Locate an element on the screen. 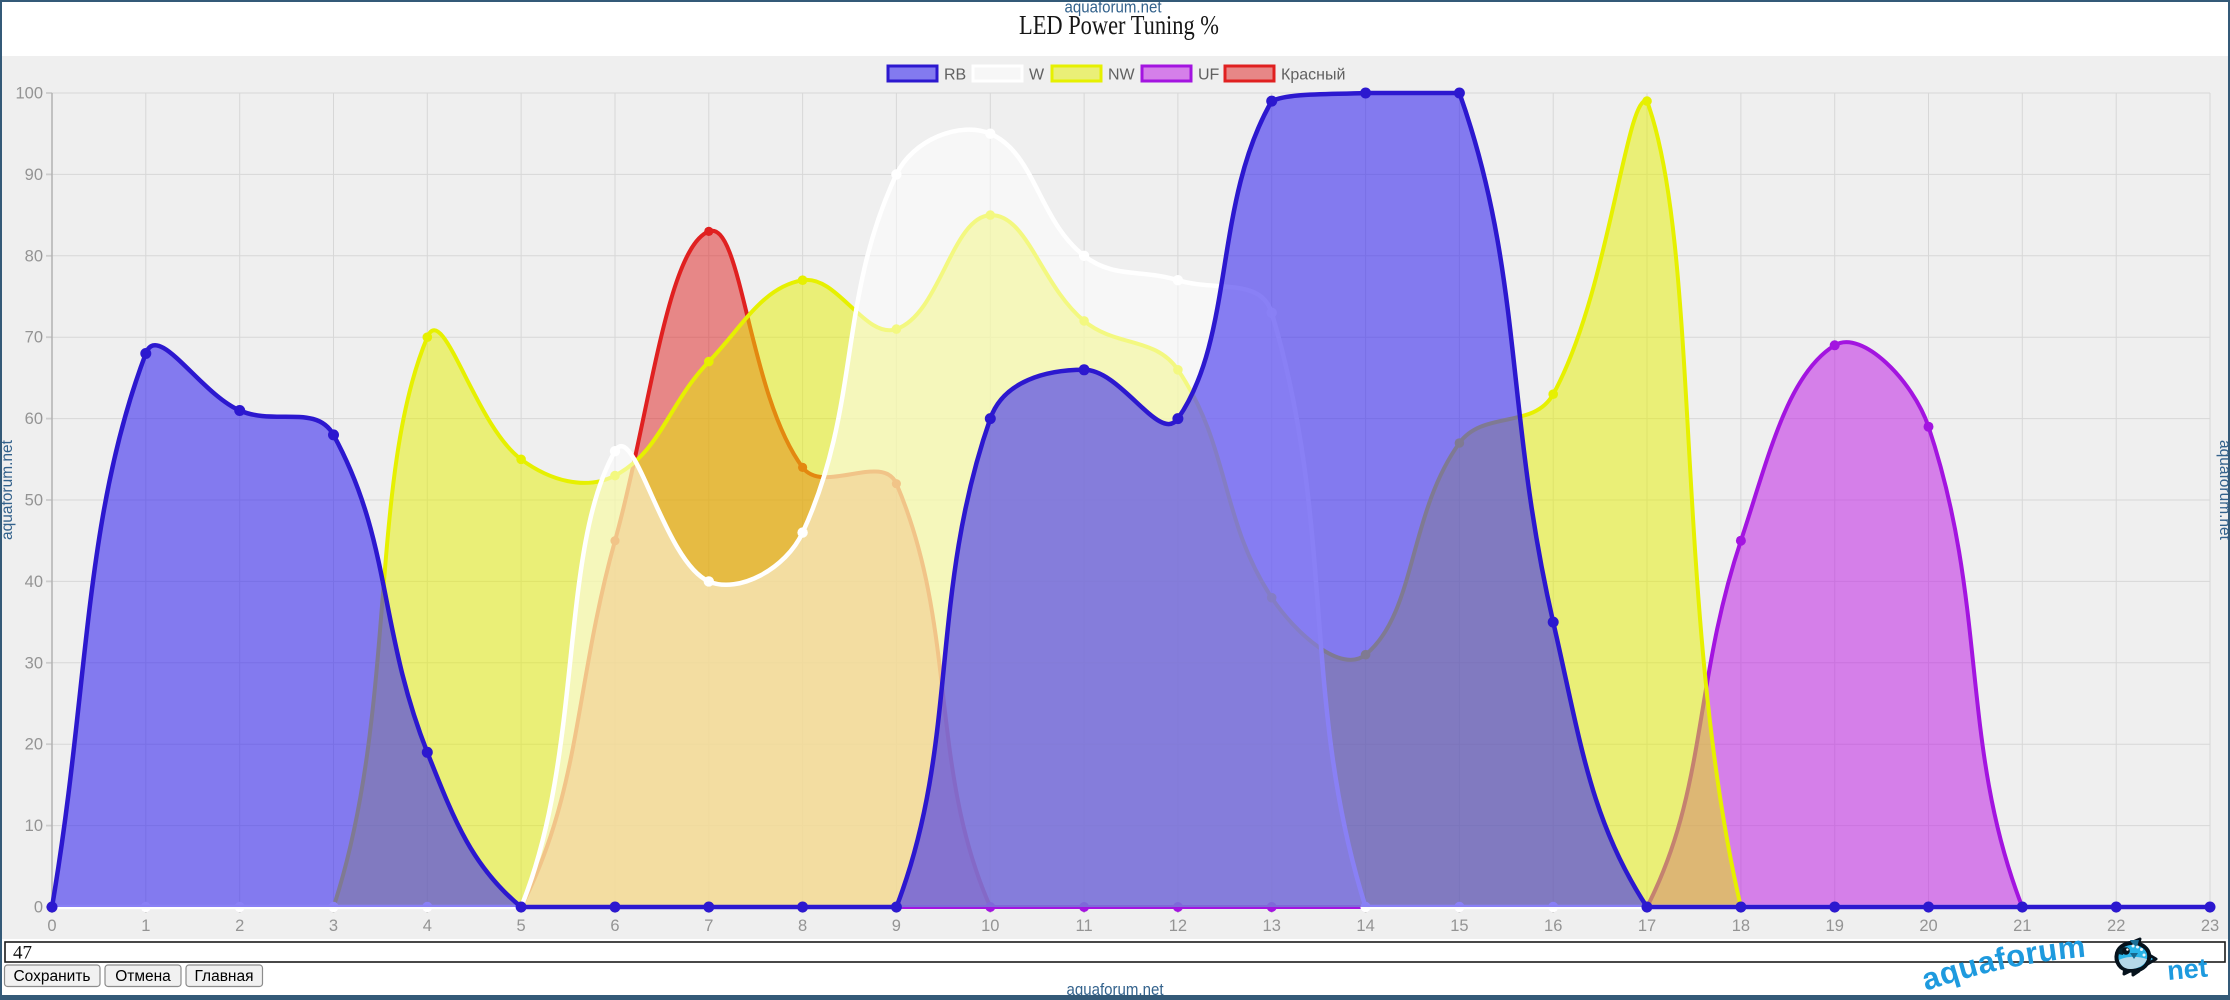  svg-text: 9 is located at coordinates (896, 926).